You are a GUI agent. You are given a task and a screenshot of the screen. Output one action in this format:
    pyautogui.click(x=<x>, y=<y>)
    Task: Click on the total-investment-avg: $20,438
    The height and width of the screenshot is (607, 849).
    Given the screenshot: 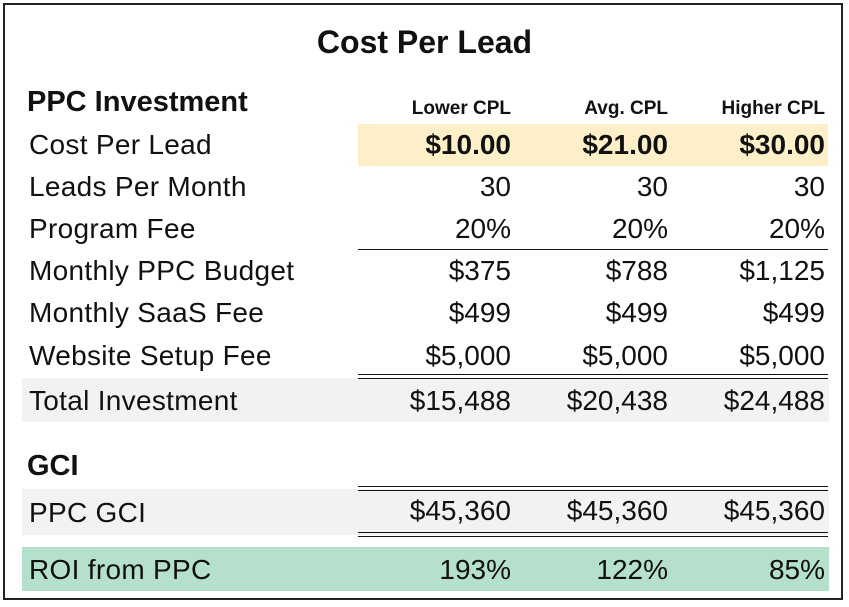 What is the action you would take?
    pyautogui.click(x=617, y=400)
    